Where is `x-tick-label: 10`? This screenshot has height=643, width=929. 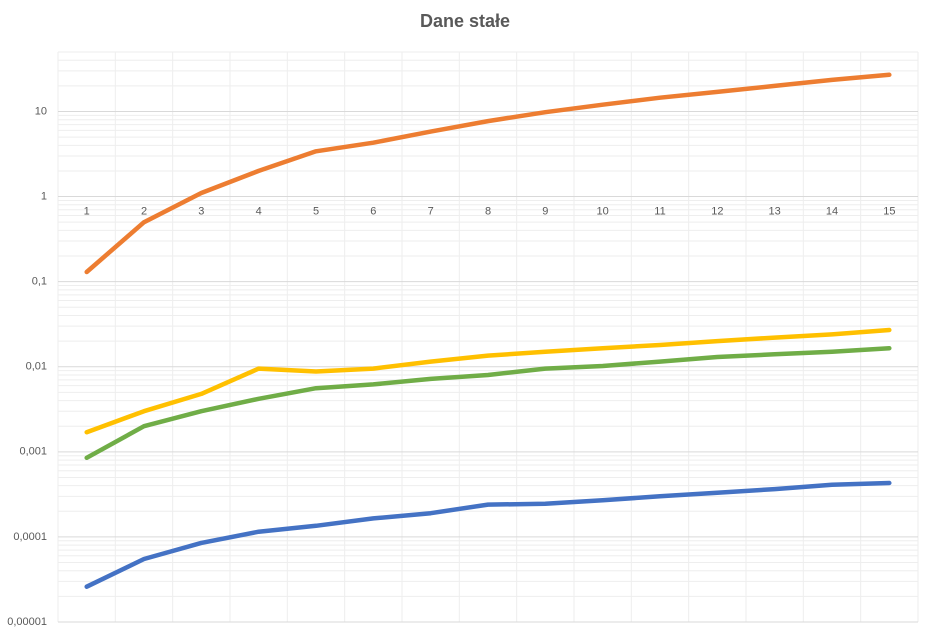
x-tick-label: 10 is located at coordinates (603, 211).